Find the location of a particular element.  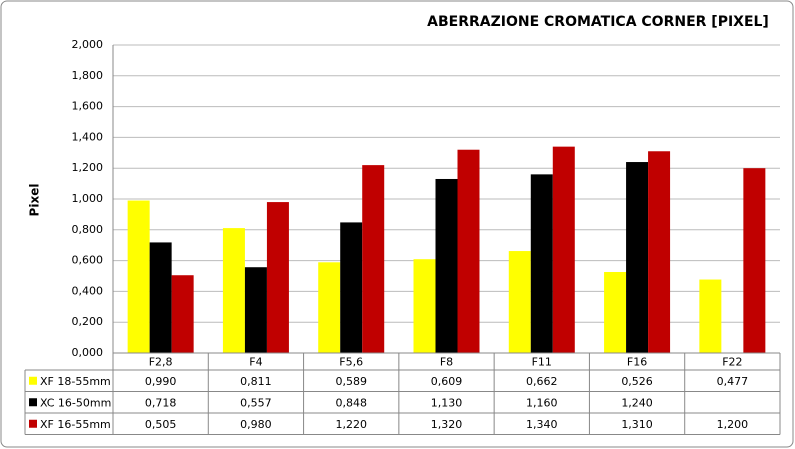

table-cell: 0,990 is located at coordinates (161, 381).